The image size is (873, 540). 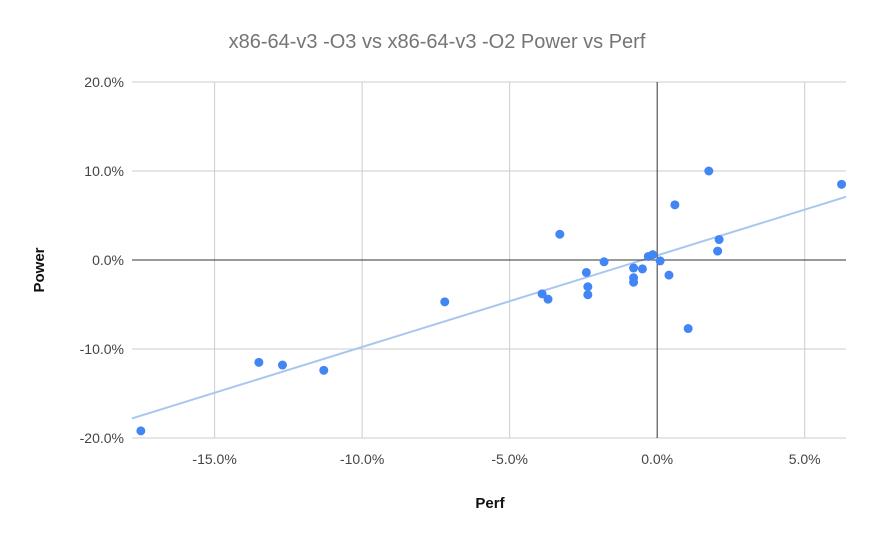 I want to click on y-axis-label: Power, so click(x=39, y=269).